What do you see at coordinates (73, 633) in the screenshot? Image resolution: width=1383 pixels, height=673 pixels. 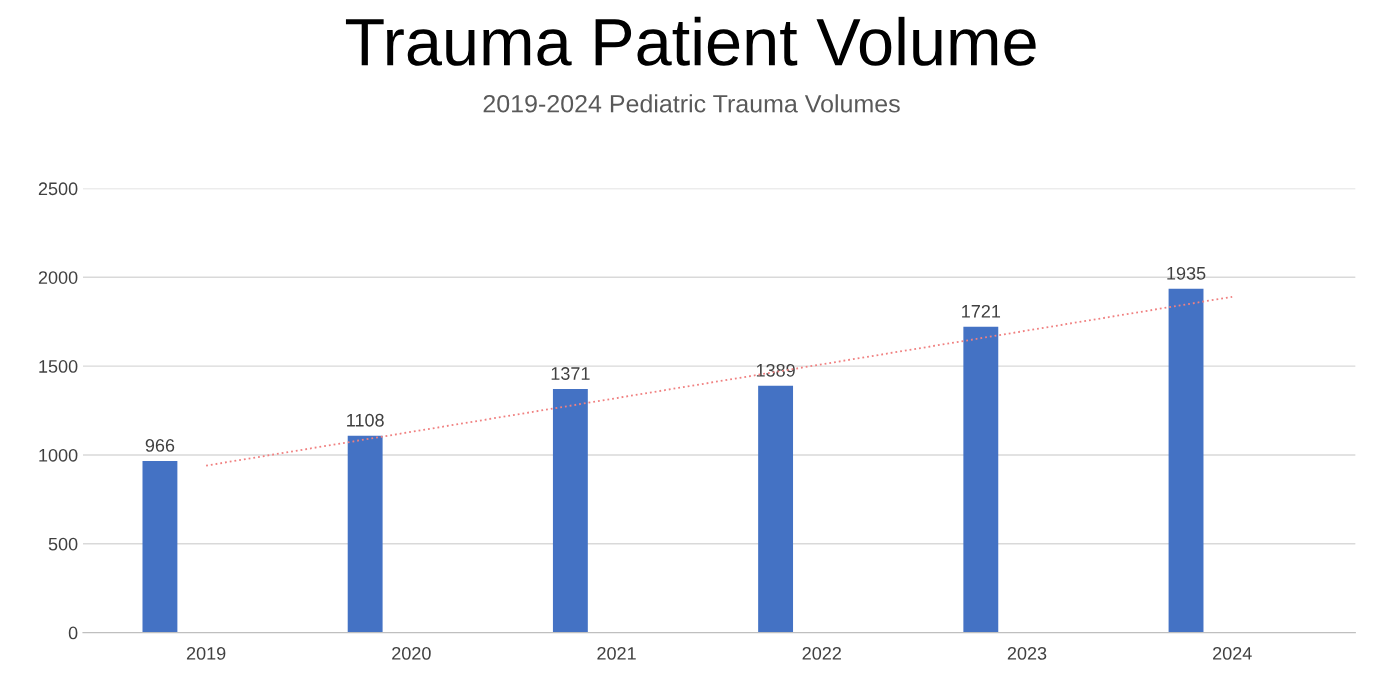 I see `y-tick-label: 0` at bounding box center [73, 633].